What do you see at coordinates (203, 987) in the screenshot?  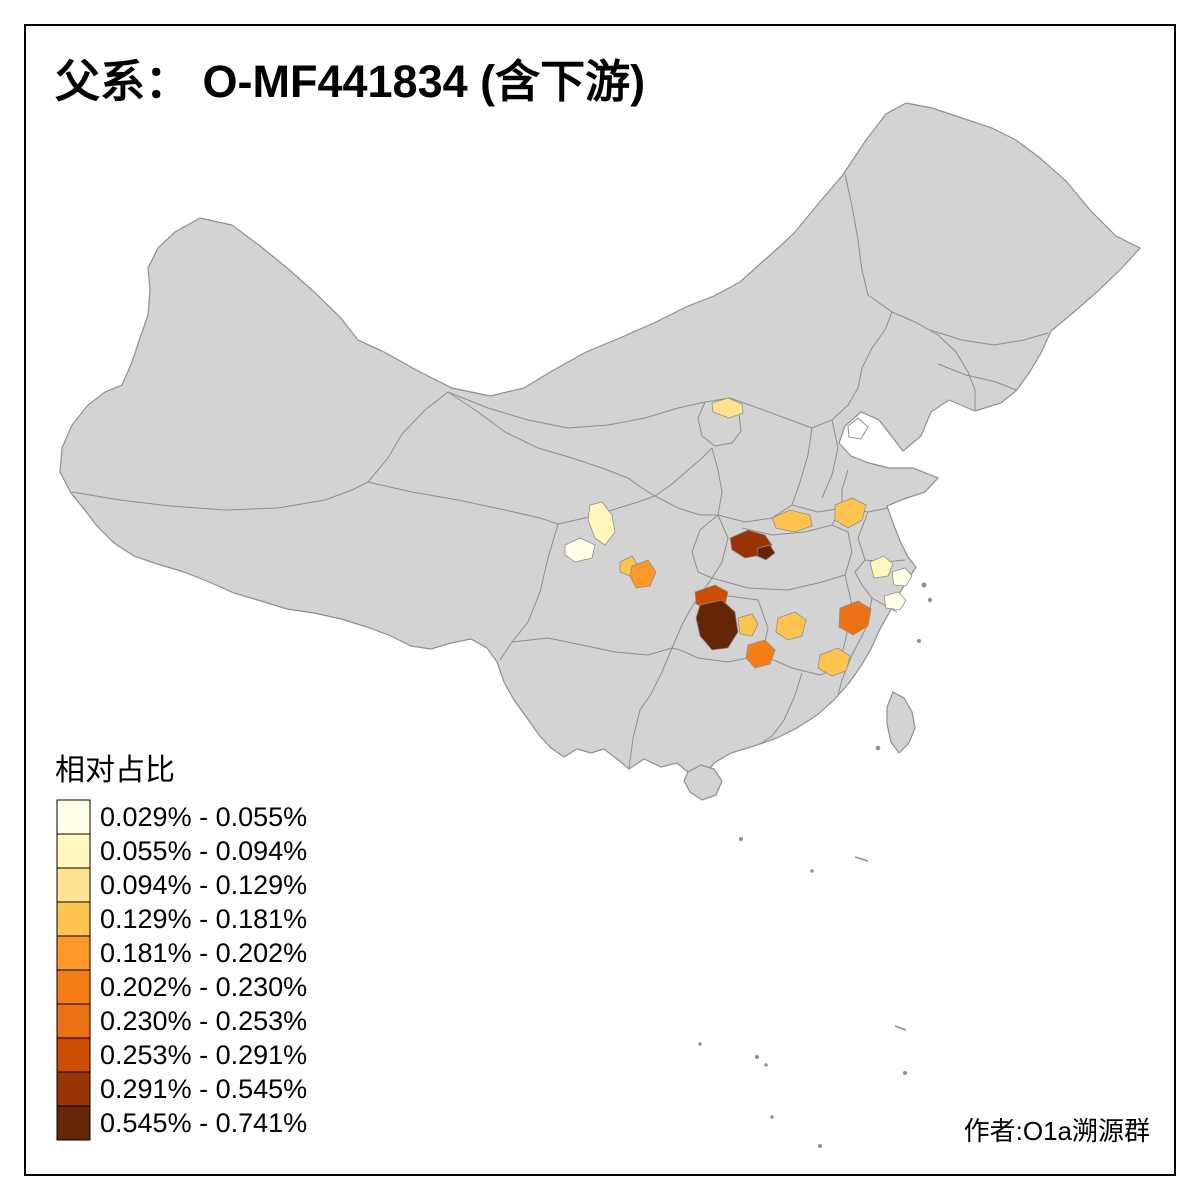 I see `legend-label: 0.202% - 0.230%` at bounding box center [203, 987].